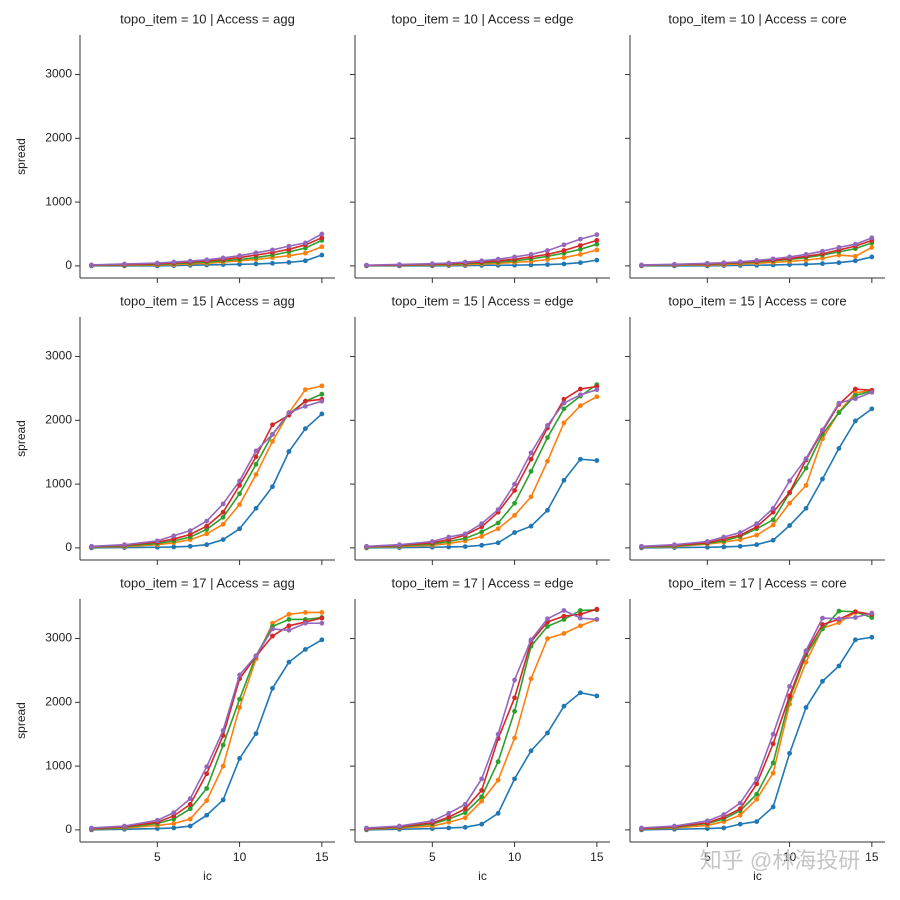 The width and height of the screenshot is (900, 900). What do you see at coordinates (58, 356) in the screenshot?
I see `y-tick-label: 3000` at bounding box center [58, 356].